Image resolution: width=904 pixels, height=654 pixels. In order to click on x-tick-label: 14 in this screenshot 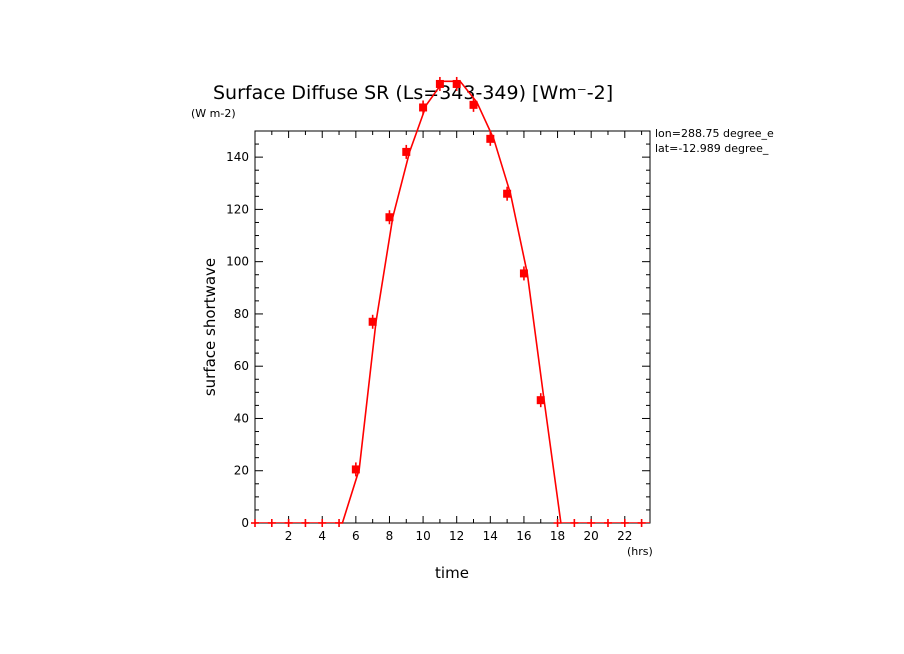, I will do `click(490, 536)`.